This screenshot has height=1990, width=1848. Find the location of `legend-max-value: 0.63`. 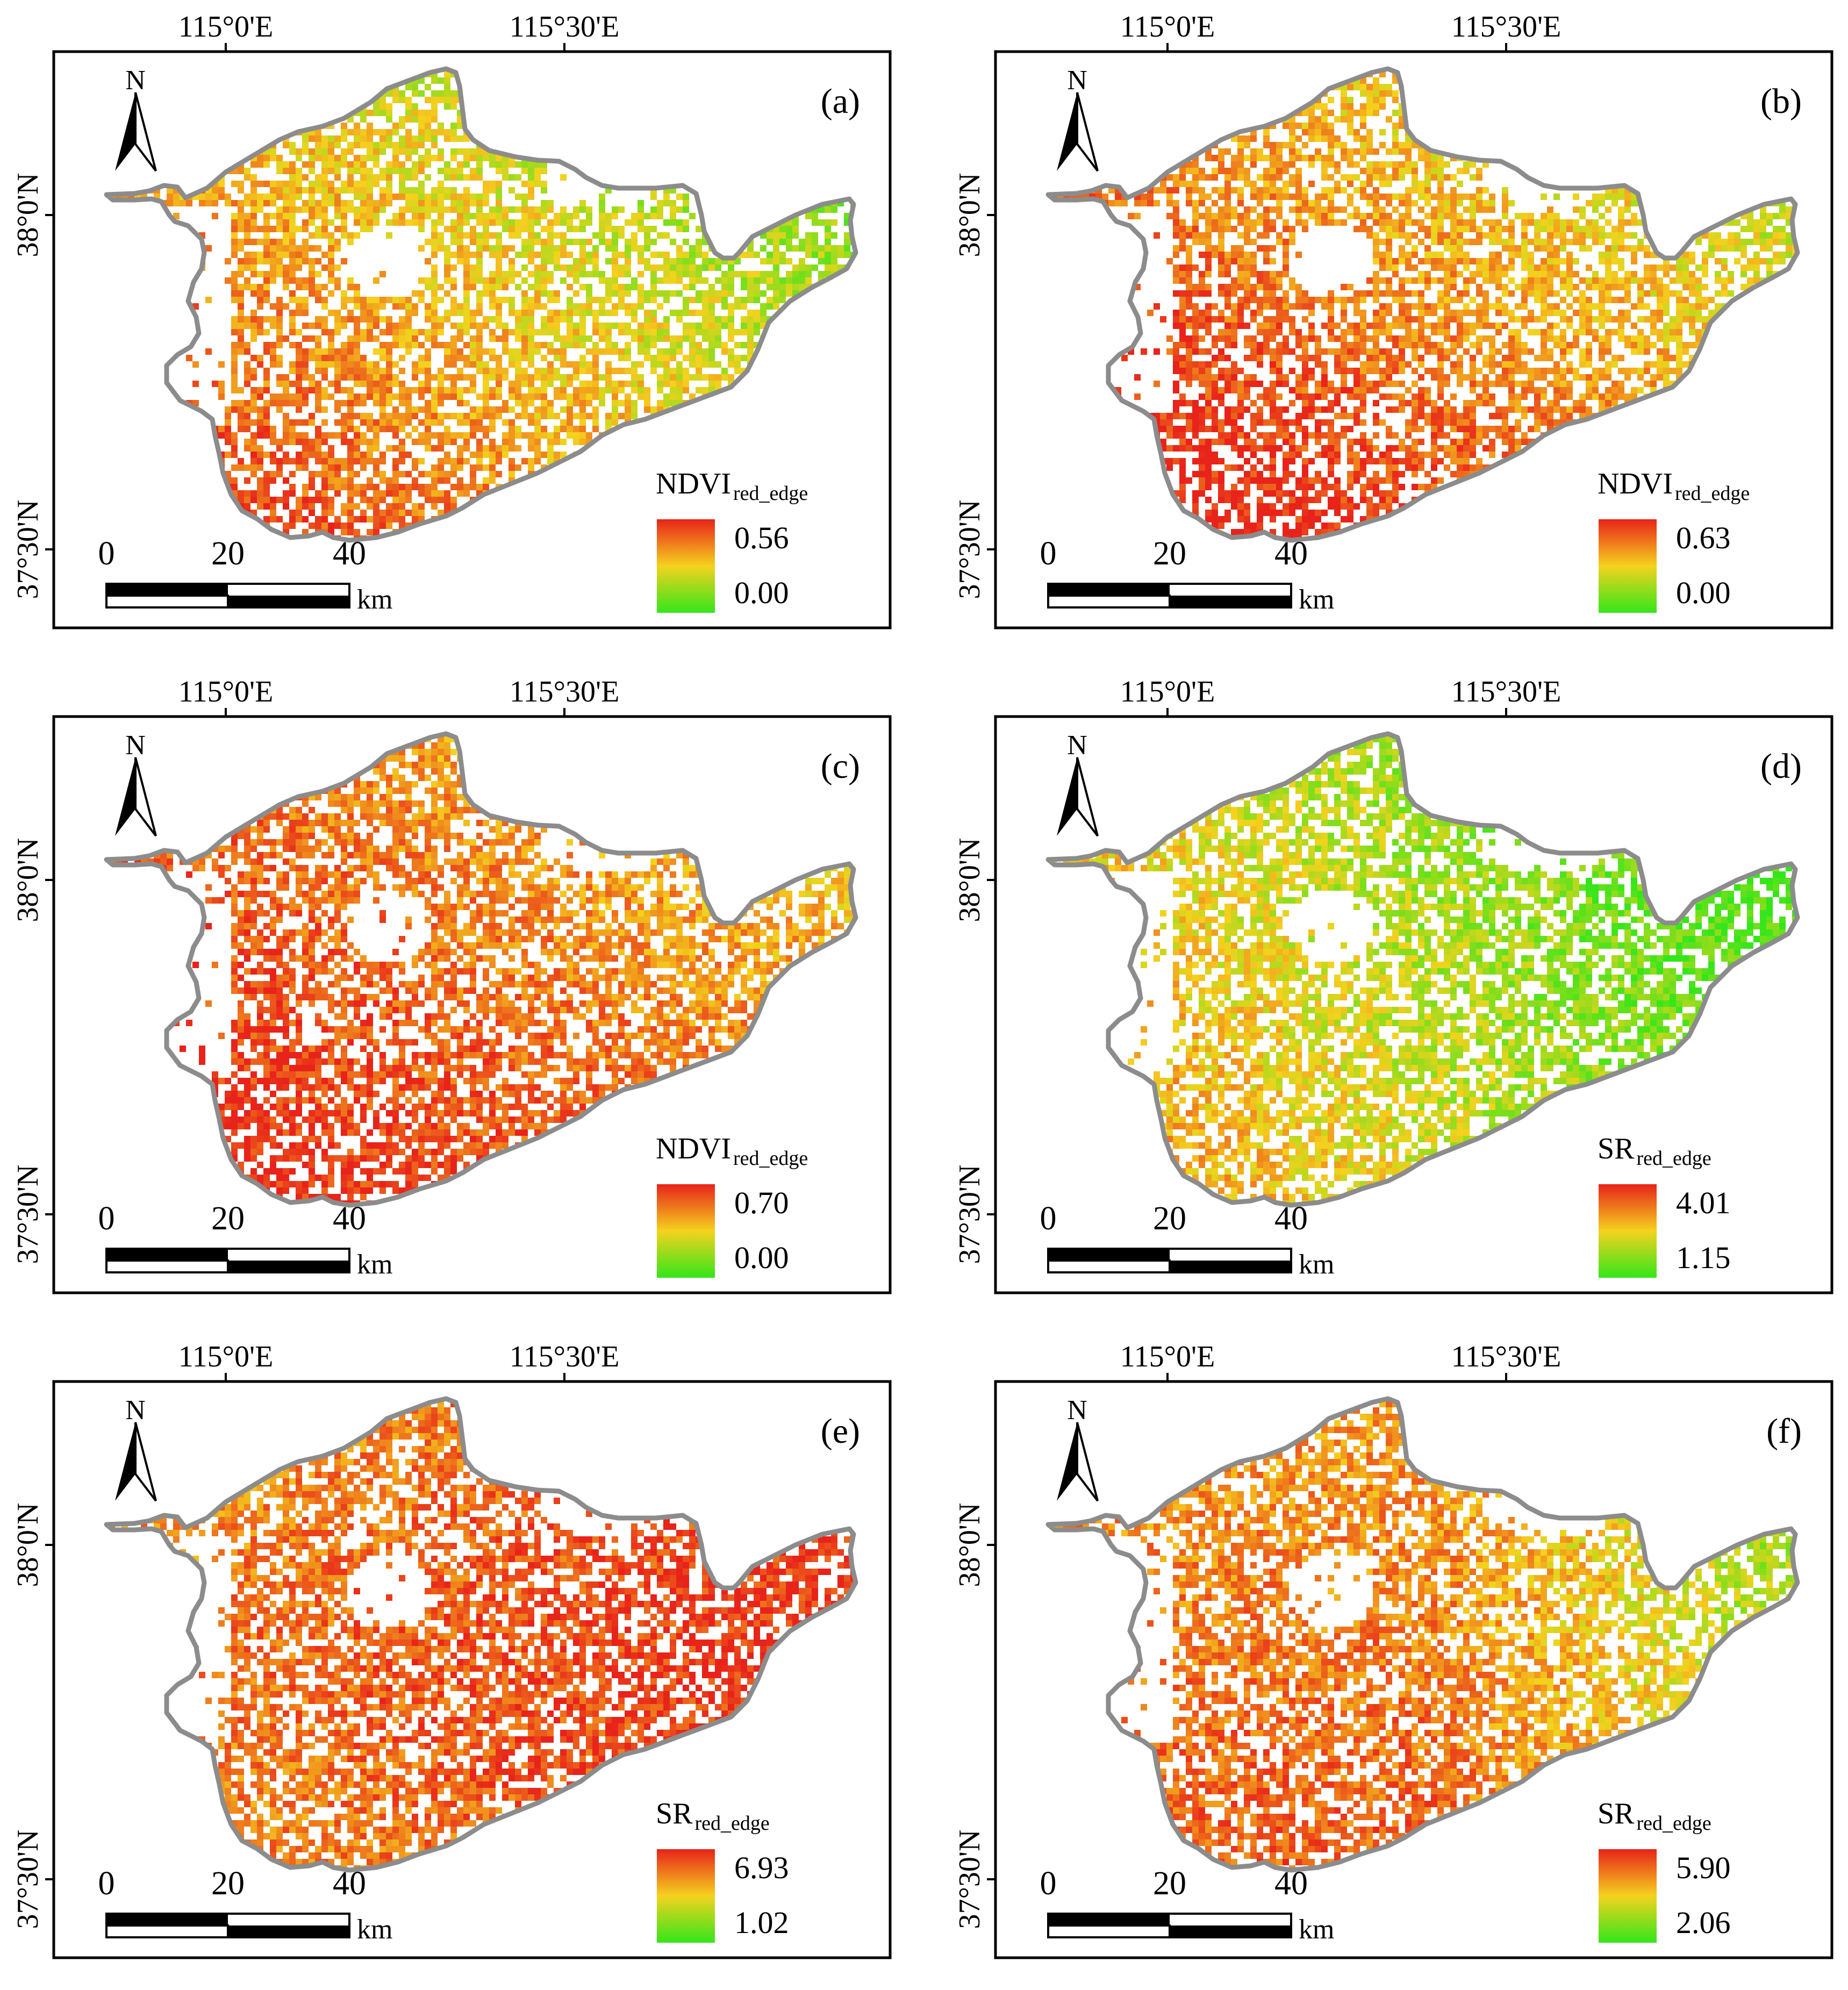

legend-max-value: 0.63 is located at coordinates (1703, 537).